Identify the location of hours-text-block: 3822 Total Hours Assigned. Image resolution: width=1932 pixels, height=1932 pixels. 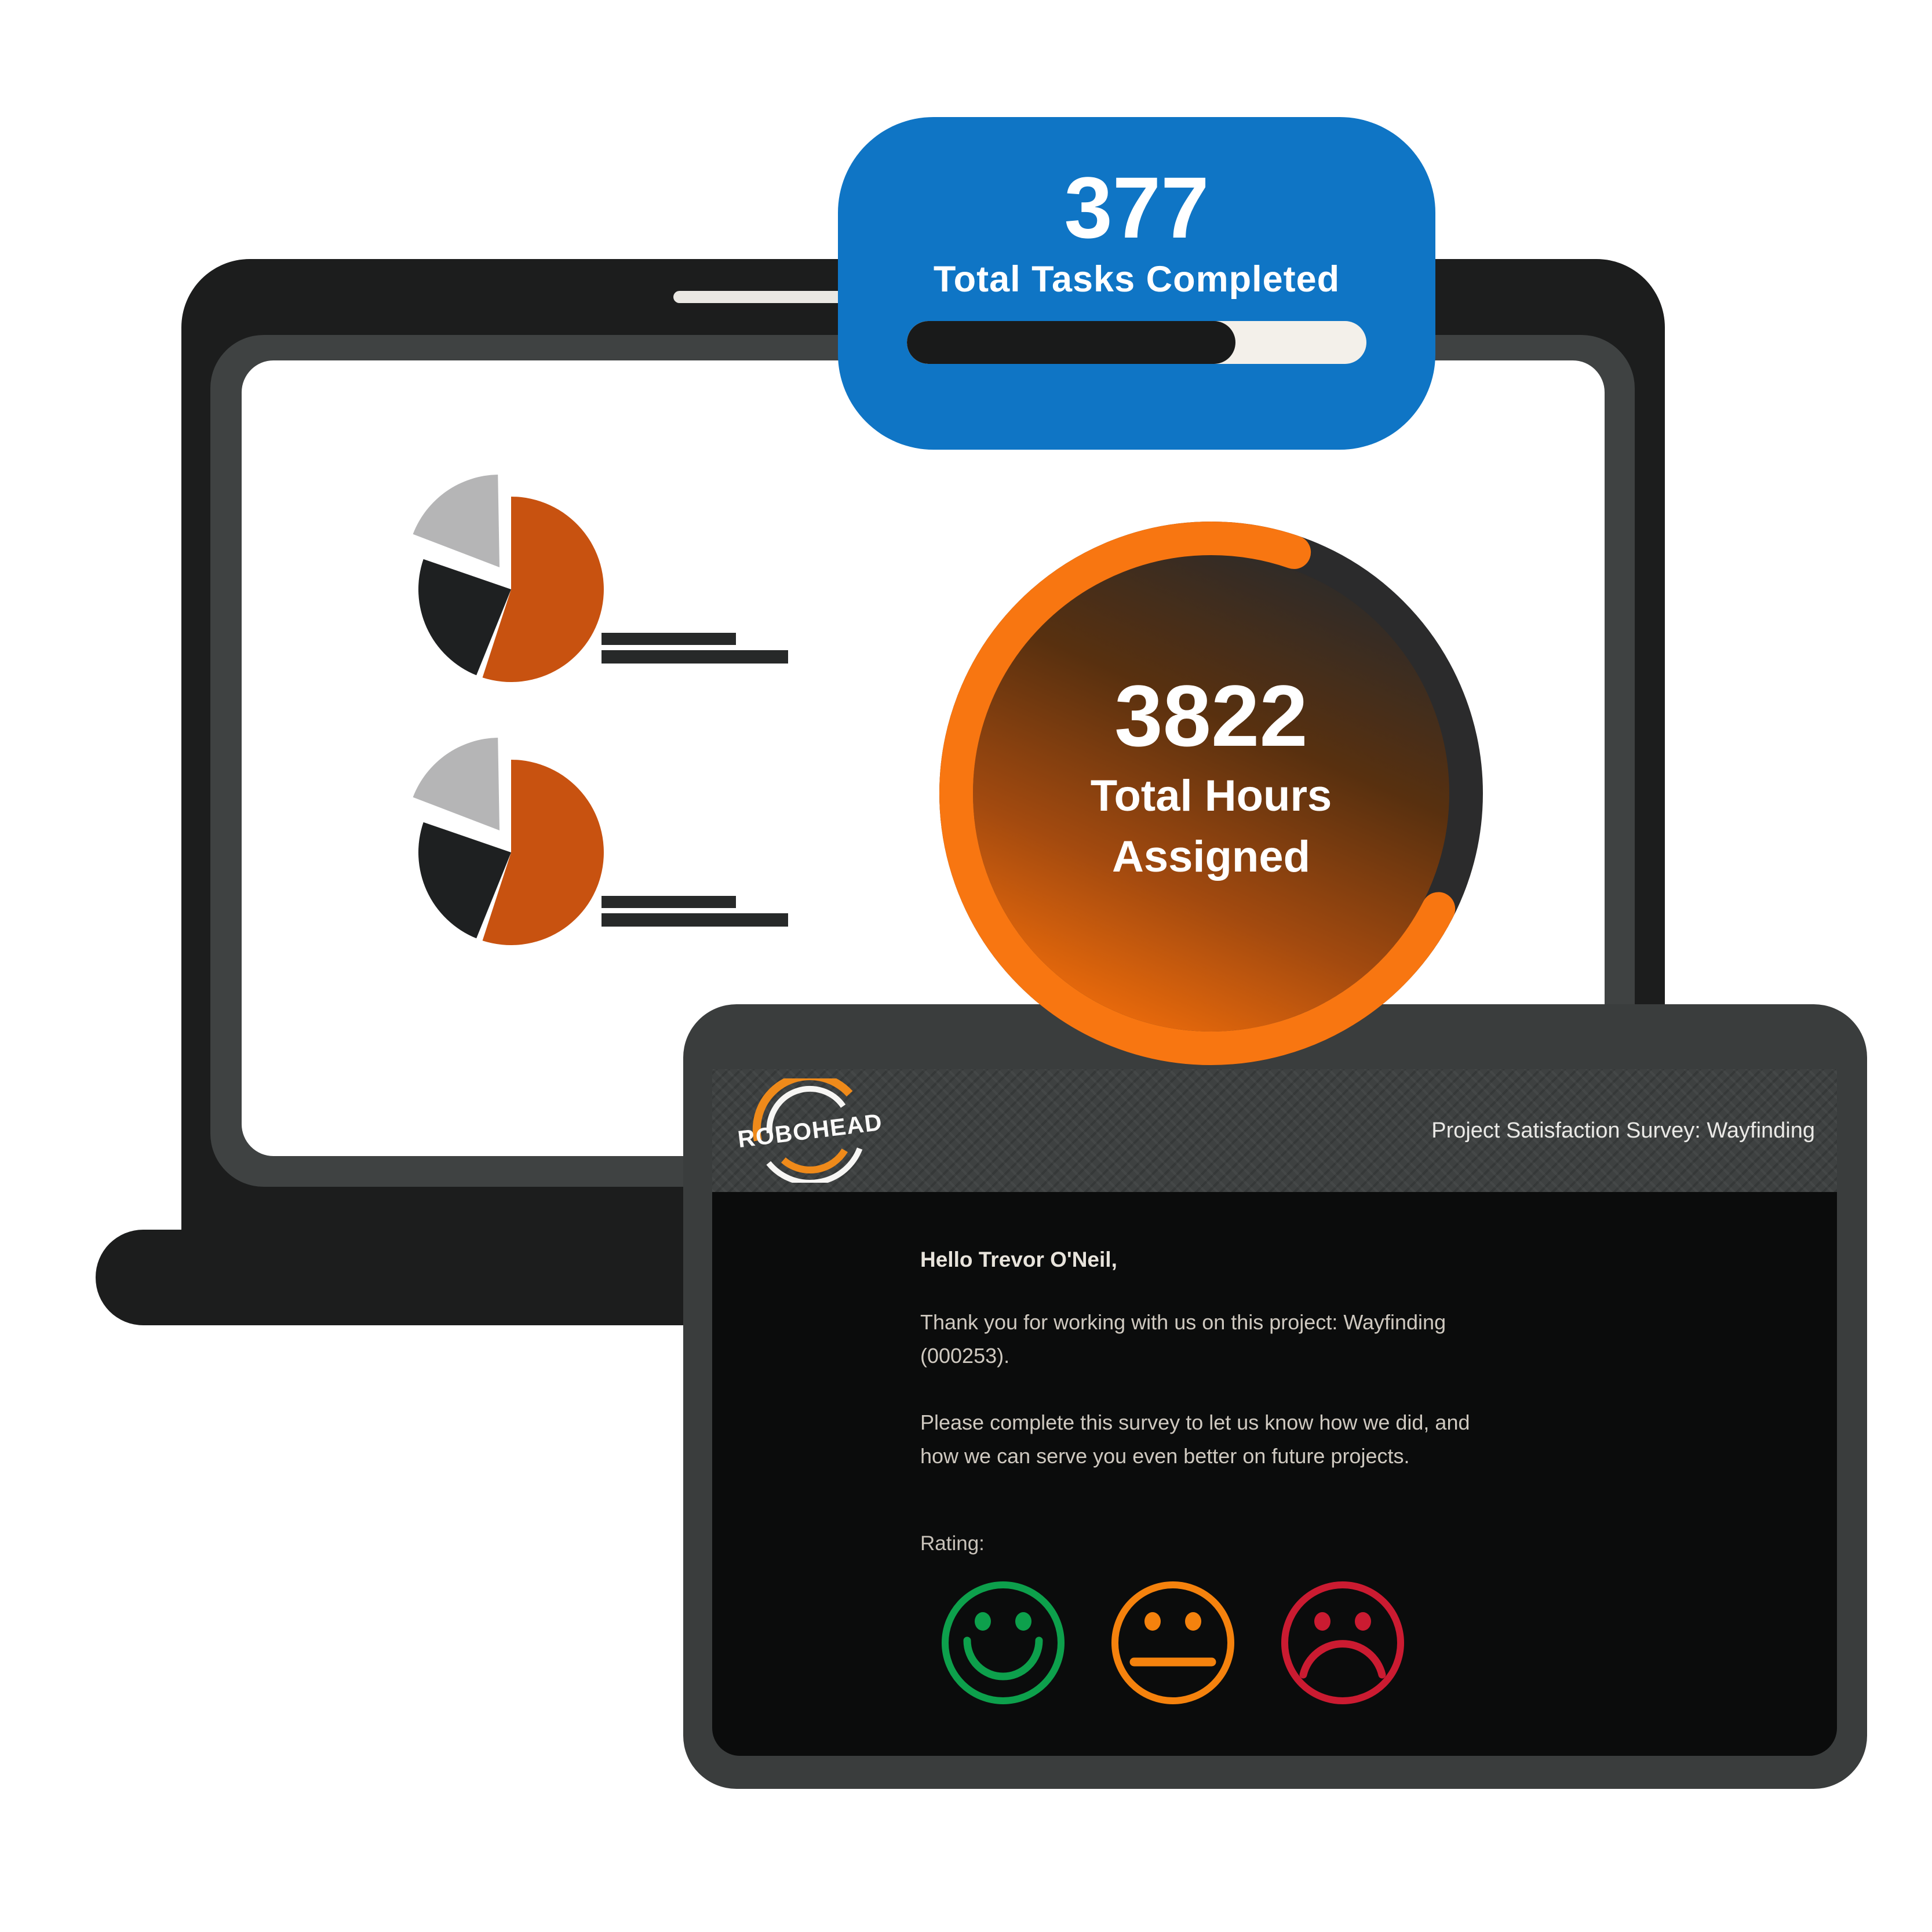
(1211, 696).